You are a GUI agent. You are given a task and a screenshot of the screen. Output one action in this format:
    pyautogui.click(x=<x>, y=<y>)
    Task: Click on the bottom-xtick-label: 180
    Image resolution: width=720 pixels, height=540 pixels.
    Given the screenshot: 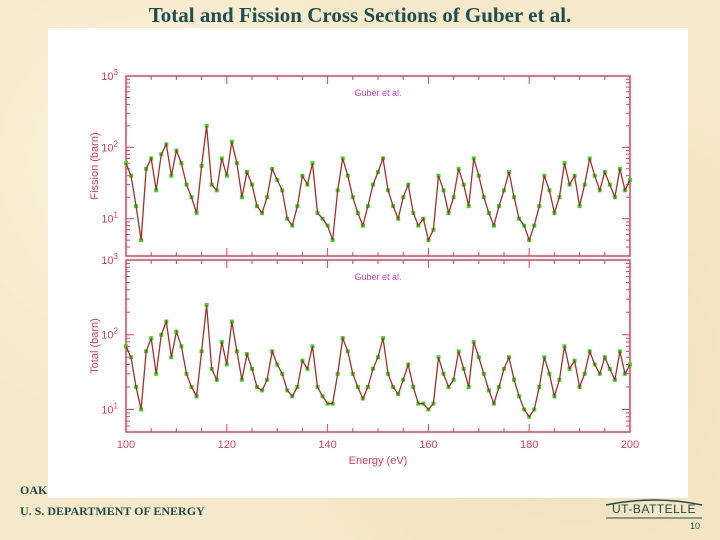 What is the action you would take?
    pyautogui.click(x=529, y=445)
    